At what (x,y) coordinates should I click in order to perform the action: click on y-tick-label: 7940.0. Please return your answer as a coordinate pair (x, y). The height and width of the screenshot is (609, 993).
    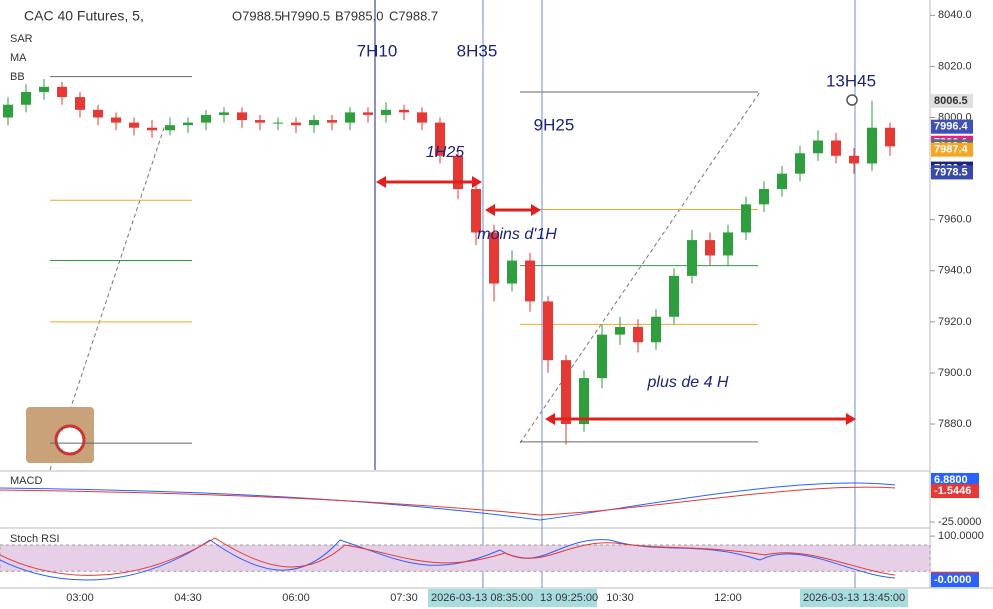
    Looking at the image, I should click on (955, 271).